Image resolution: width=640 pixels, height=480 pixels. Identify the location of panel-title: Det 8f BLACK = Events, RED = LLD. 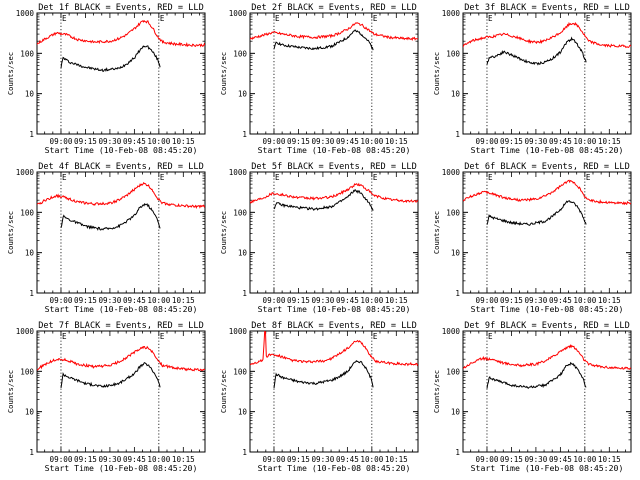
(334, 326).